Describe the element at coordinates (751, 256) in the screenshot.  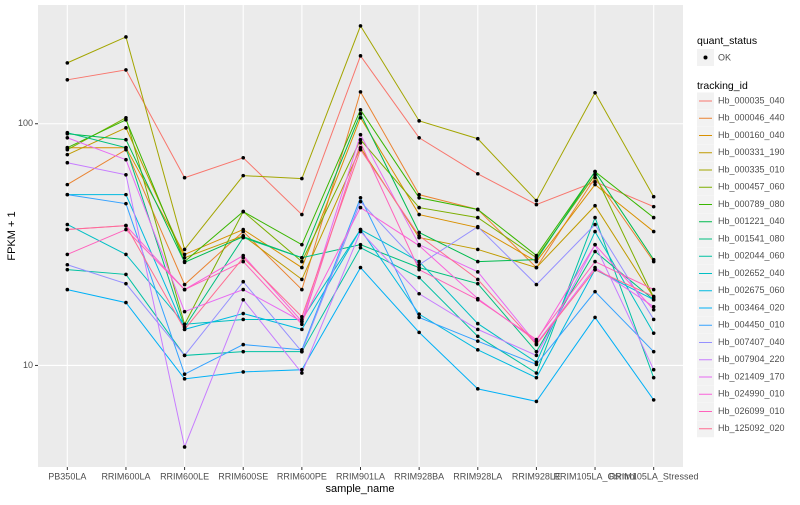
I see `legend-label: Hb_002044_060` at that location.